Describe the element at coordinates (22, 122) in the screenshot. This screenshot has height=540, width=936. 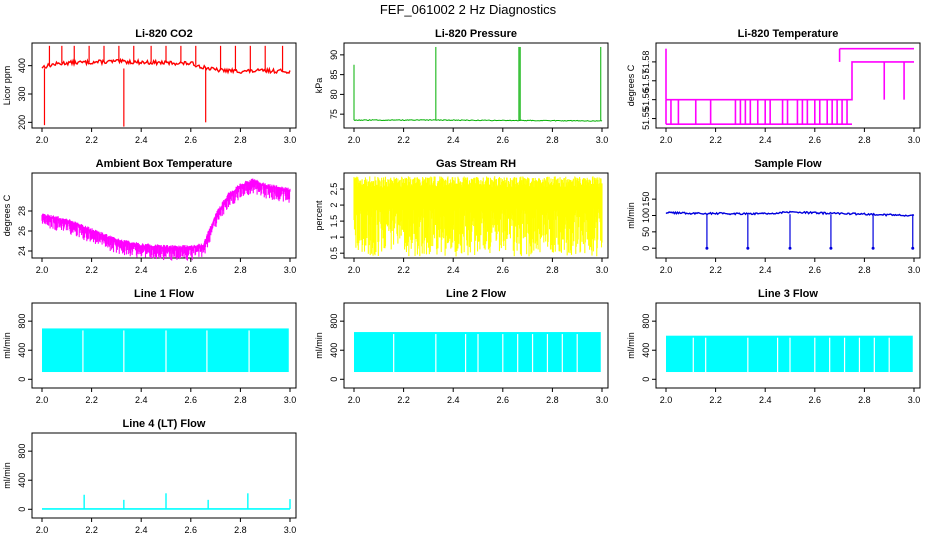
I see `y-tick-label: 200` at that location.